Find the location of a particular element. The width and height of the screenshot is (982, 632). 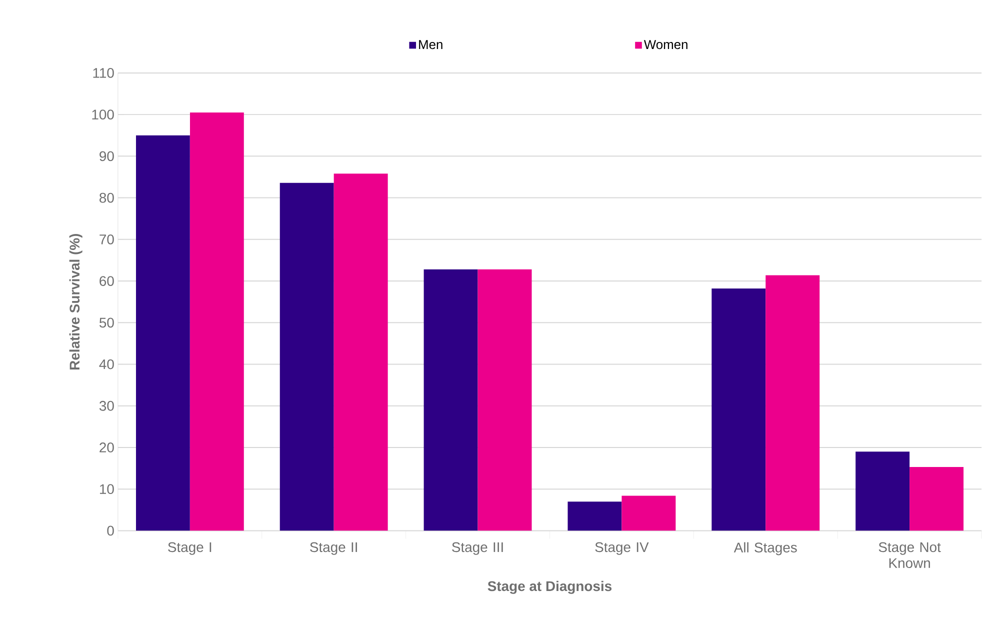

x-tick-label: Stage Not Known is located at coordinates (909, 555).